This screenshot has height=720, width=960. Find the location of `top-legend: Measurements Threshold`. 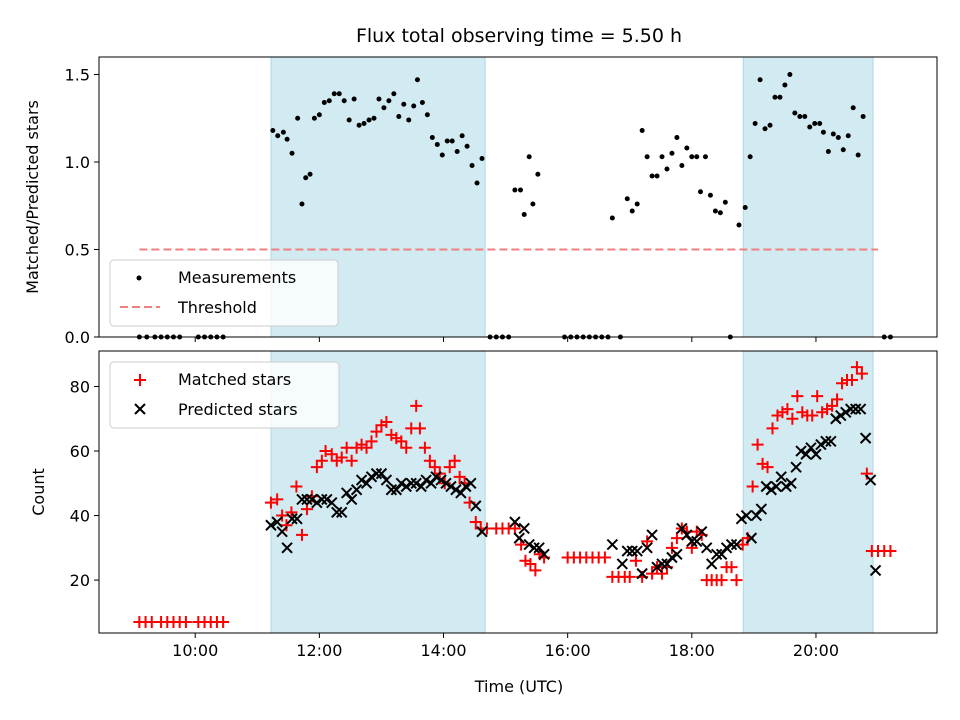

top-legend: Measurements Threshold is located at coordinates (224, 293).